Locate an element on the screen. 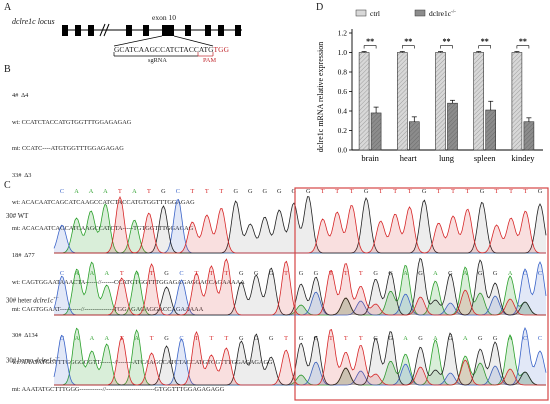  trace-fill-C is located at coordinates (300, 356).